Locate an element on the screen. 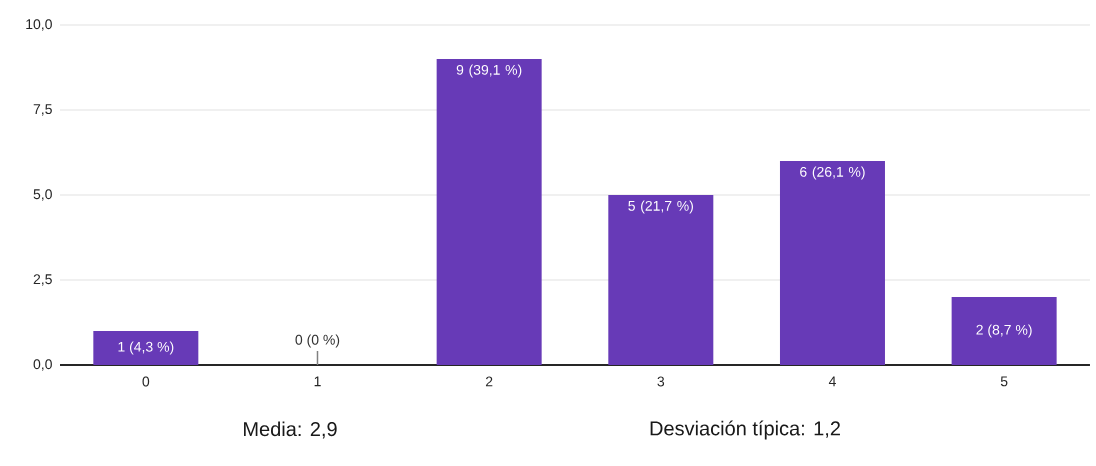 This screenshot has height=466, width=1096. x-tick-label: 3 is located at coordinates (661, 381).